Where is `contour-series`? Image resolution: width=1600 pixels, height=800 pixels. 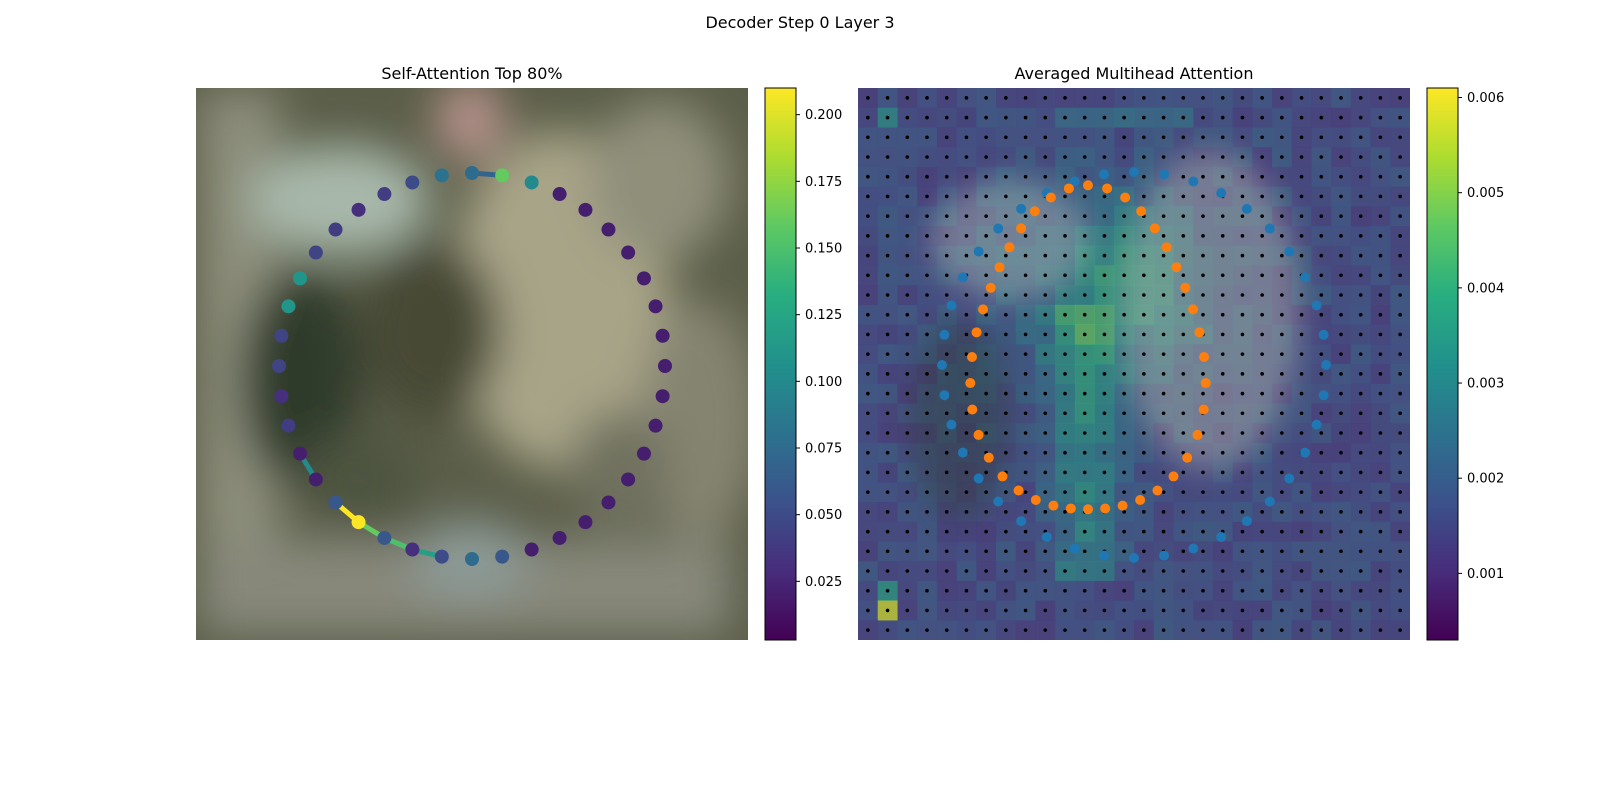
contour-series is located at coordinates (1134, 365).